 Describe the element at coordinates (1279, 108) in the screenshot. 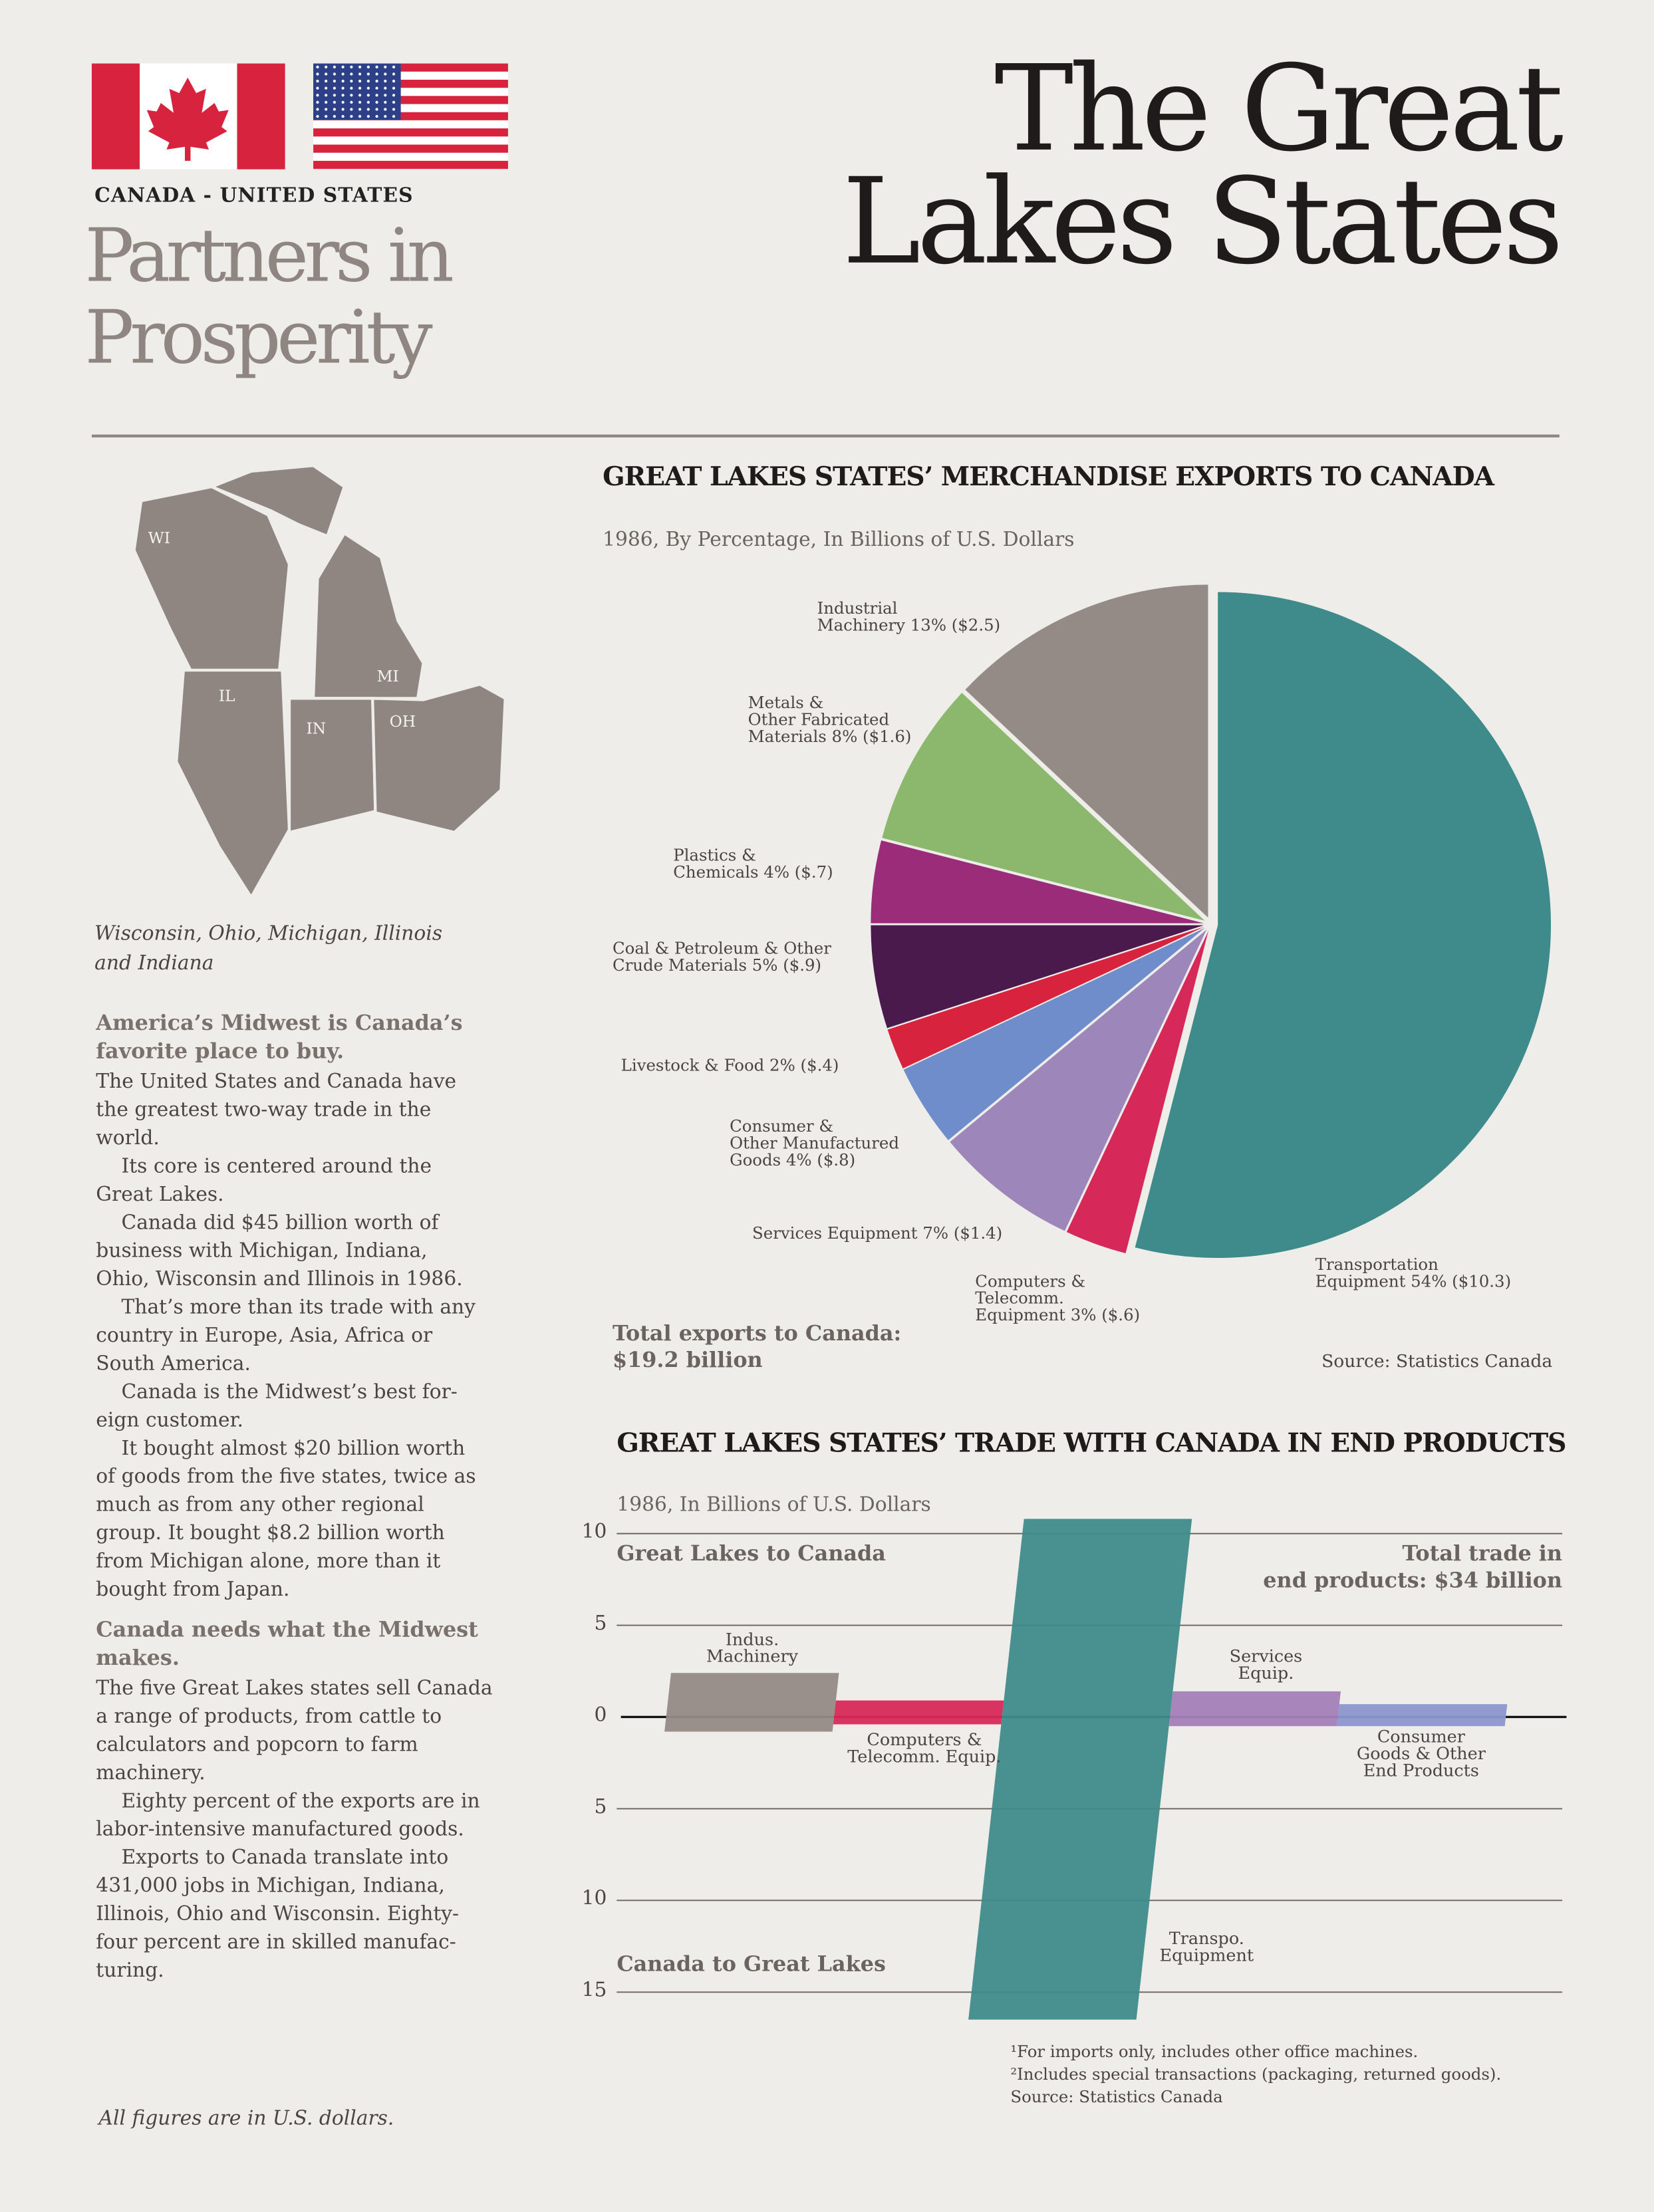

I see `title-line: The Great` at that location.